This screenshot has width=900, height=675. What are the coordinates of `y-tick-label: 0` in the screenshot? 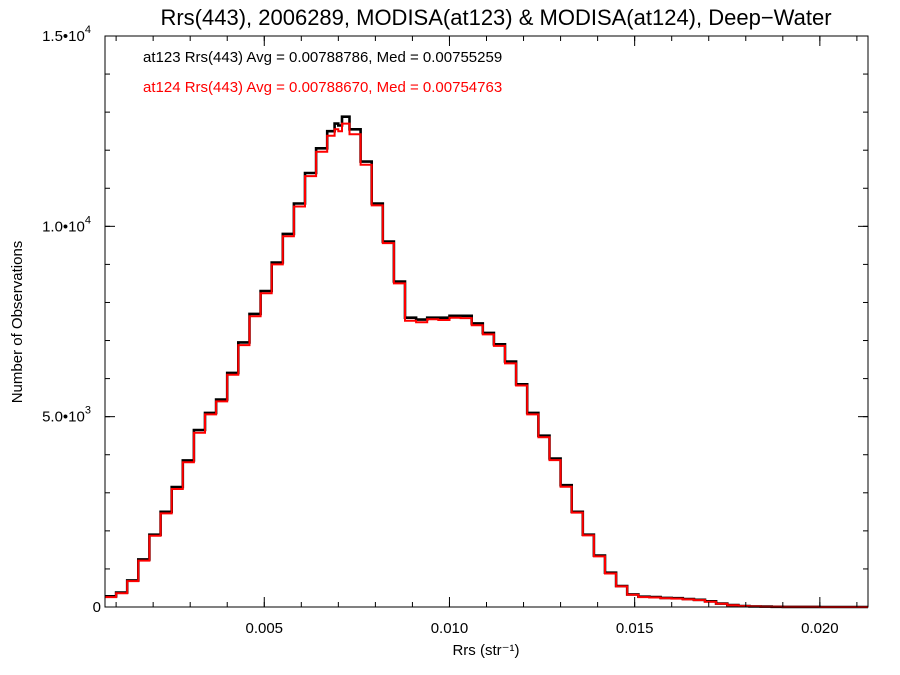 It's located at (97, 607).